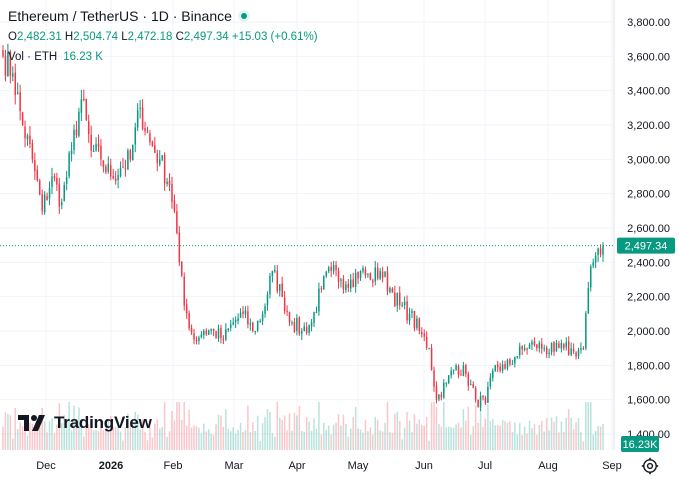 The width and height of the screenshot is (679, 485). I want to click on time-tick-label: Jun, so click(424, 466).